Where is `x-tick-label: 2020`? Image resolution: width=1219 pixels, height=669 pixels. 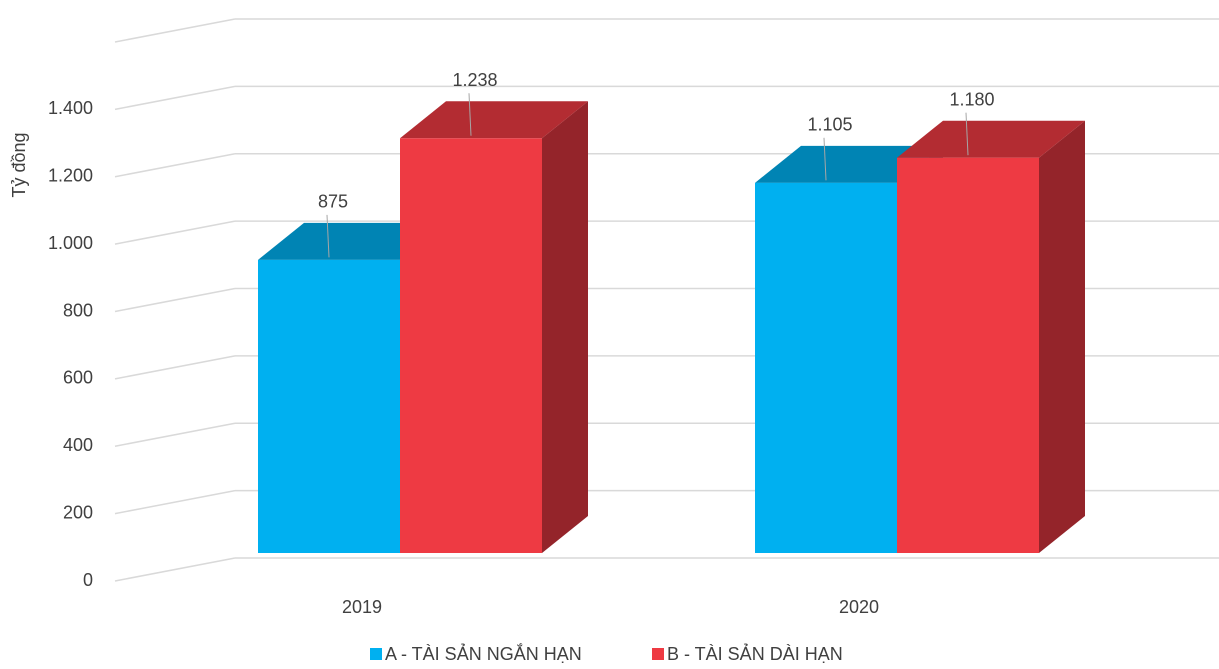
x-tick-label: 2020 is located at coordinates (859, 607).